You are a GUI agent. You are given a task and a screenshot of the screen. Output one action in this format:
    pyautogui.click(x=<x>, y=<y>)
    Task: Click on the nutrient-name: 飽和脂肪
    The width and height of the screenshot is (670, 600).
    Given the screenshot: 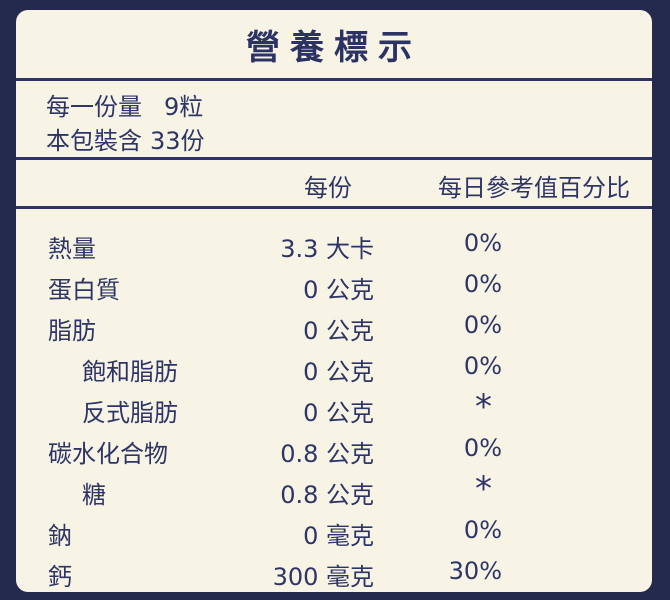 What is the action you would take?
    pyautogui.click(x=130, y=372)
    